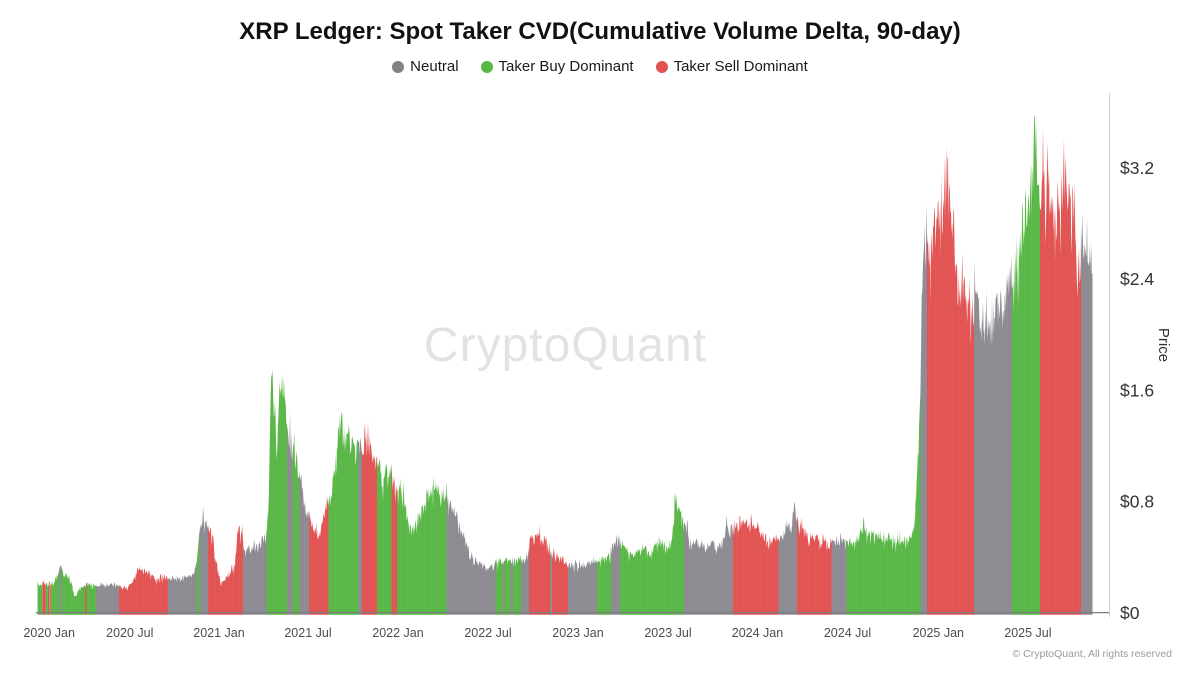 This screenshot has width=1200, height=675. Describe the element at coordinates (1137, 390) in the screenshot. I see `svg-text: $1.6` at that location.